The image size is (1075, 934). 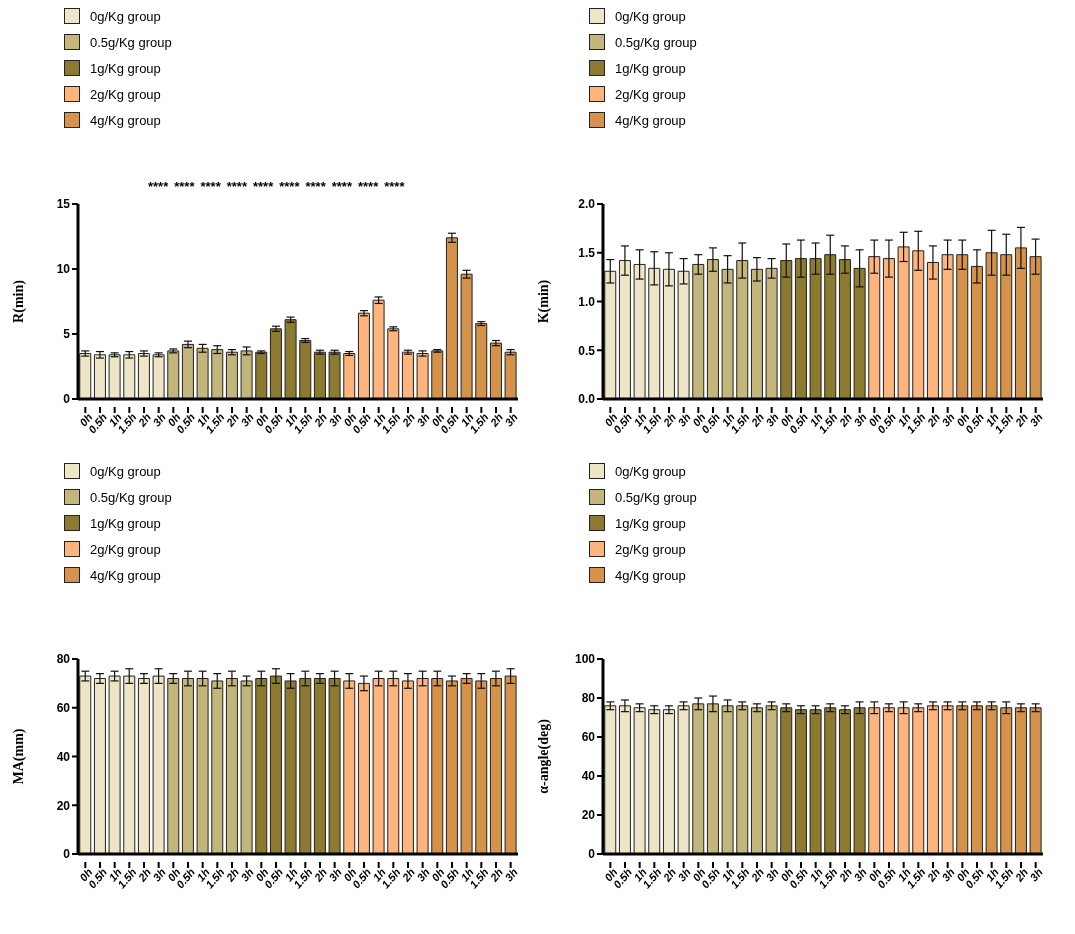 What do you see at coordinates (67, 334) in the screenshot?
I see `y-tick-label: 5` at bounding box center [67, 334].